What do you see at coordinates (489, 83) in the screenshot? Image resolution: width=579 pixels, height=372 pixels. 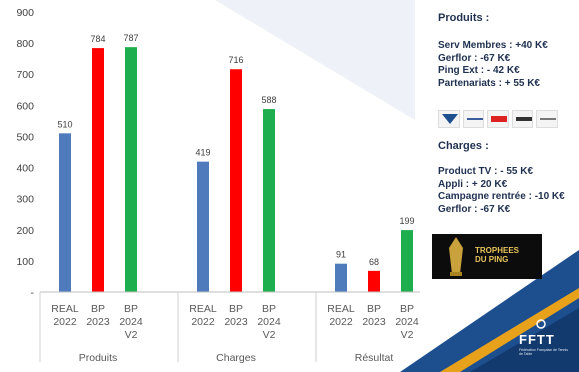 I see `produits-line: Partenariats : + 55 K€` at bounding box center [489, 83].